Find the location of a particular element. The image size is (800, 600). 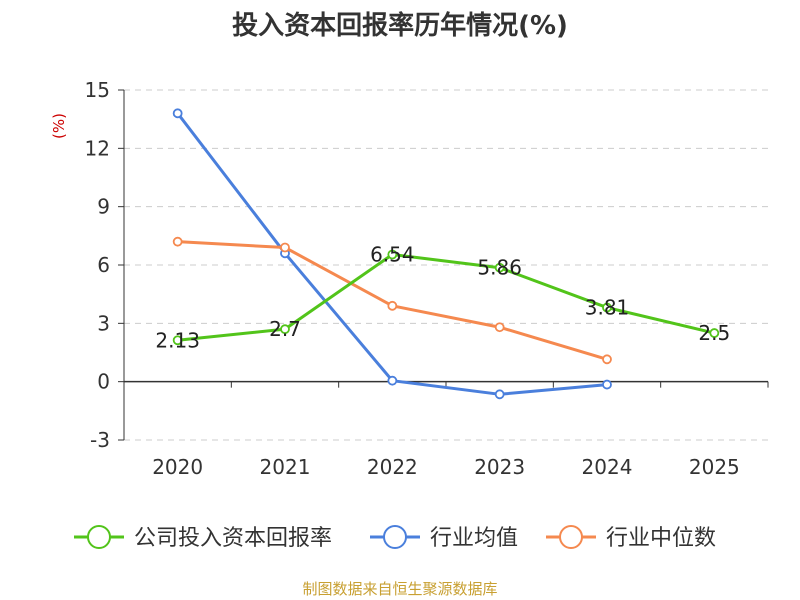

data-label: 2.5 is located at coordinates (714, 333).